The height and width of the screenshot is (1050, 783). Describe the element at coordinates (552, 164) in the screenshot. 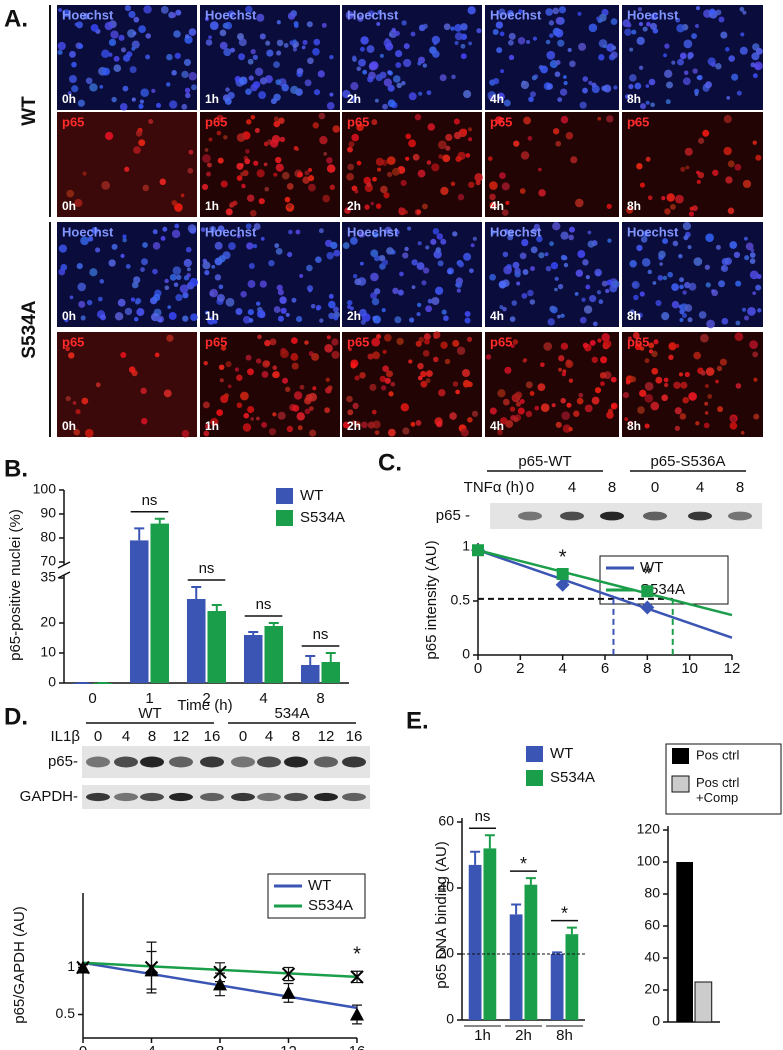

I see `image-background` at that location.